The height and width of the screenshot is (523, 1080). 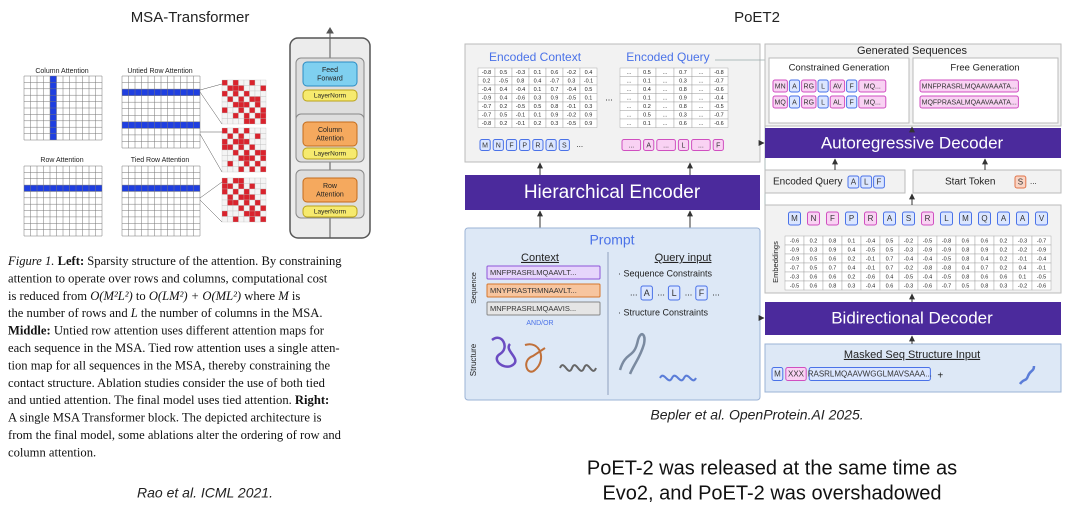 I want to click on layer-label: LayerNorm, so click(x=330, y=154).